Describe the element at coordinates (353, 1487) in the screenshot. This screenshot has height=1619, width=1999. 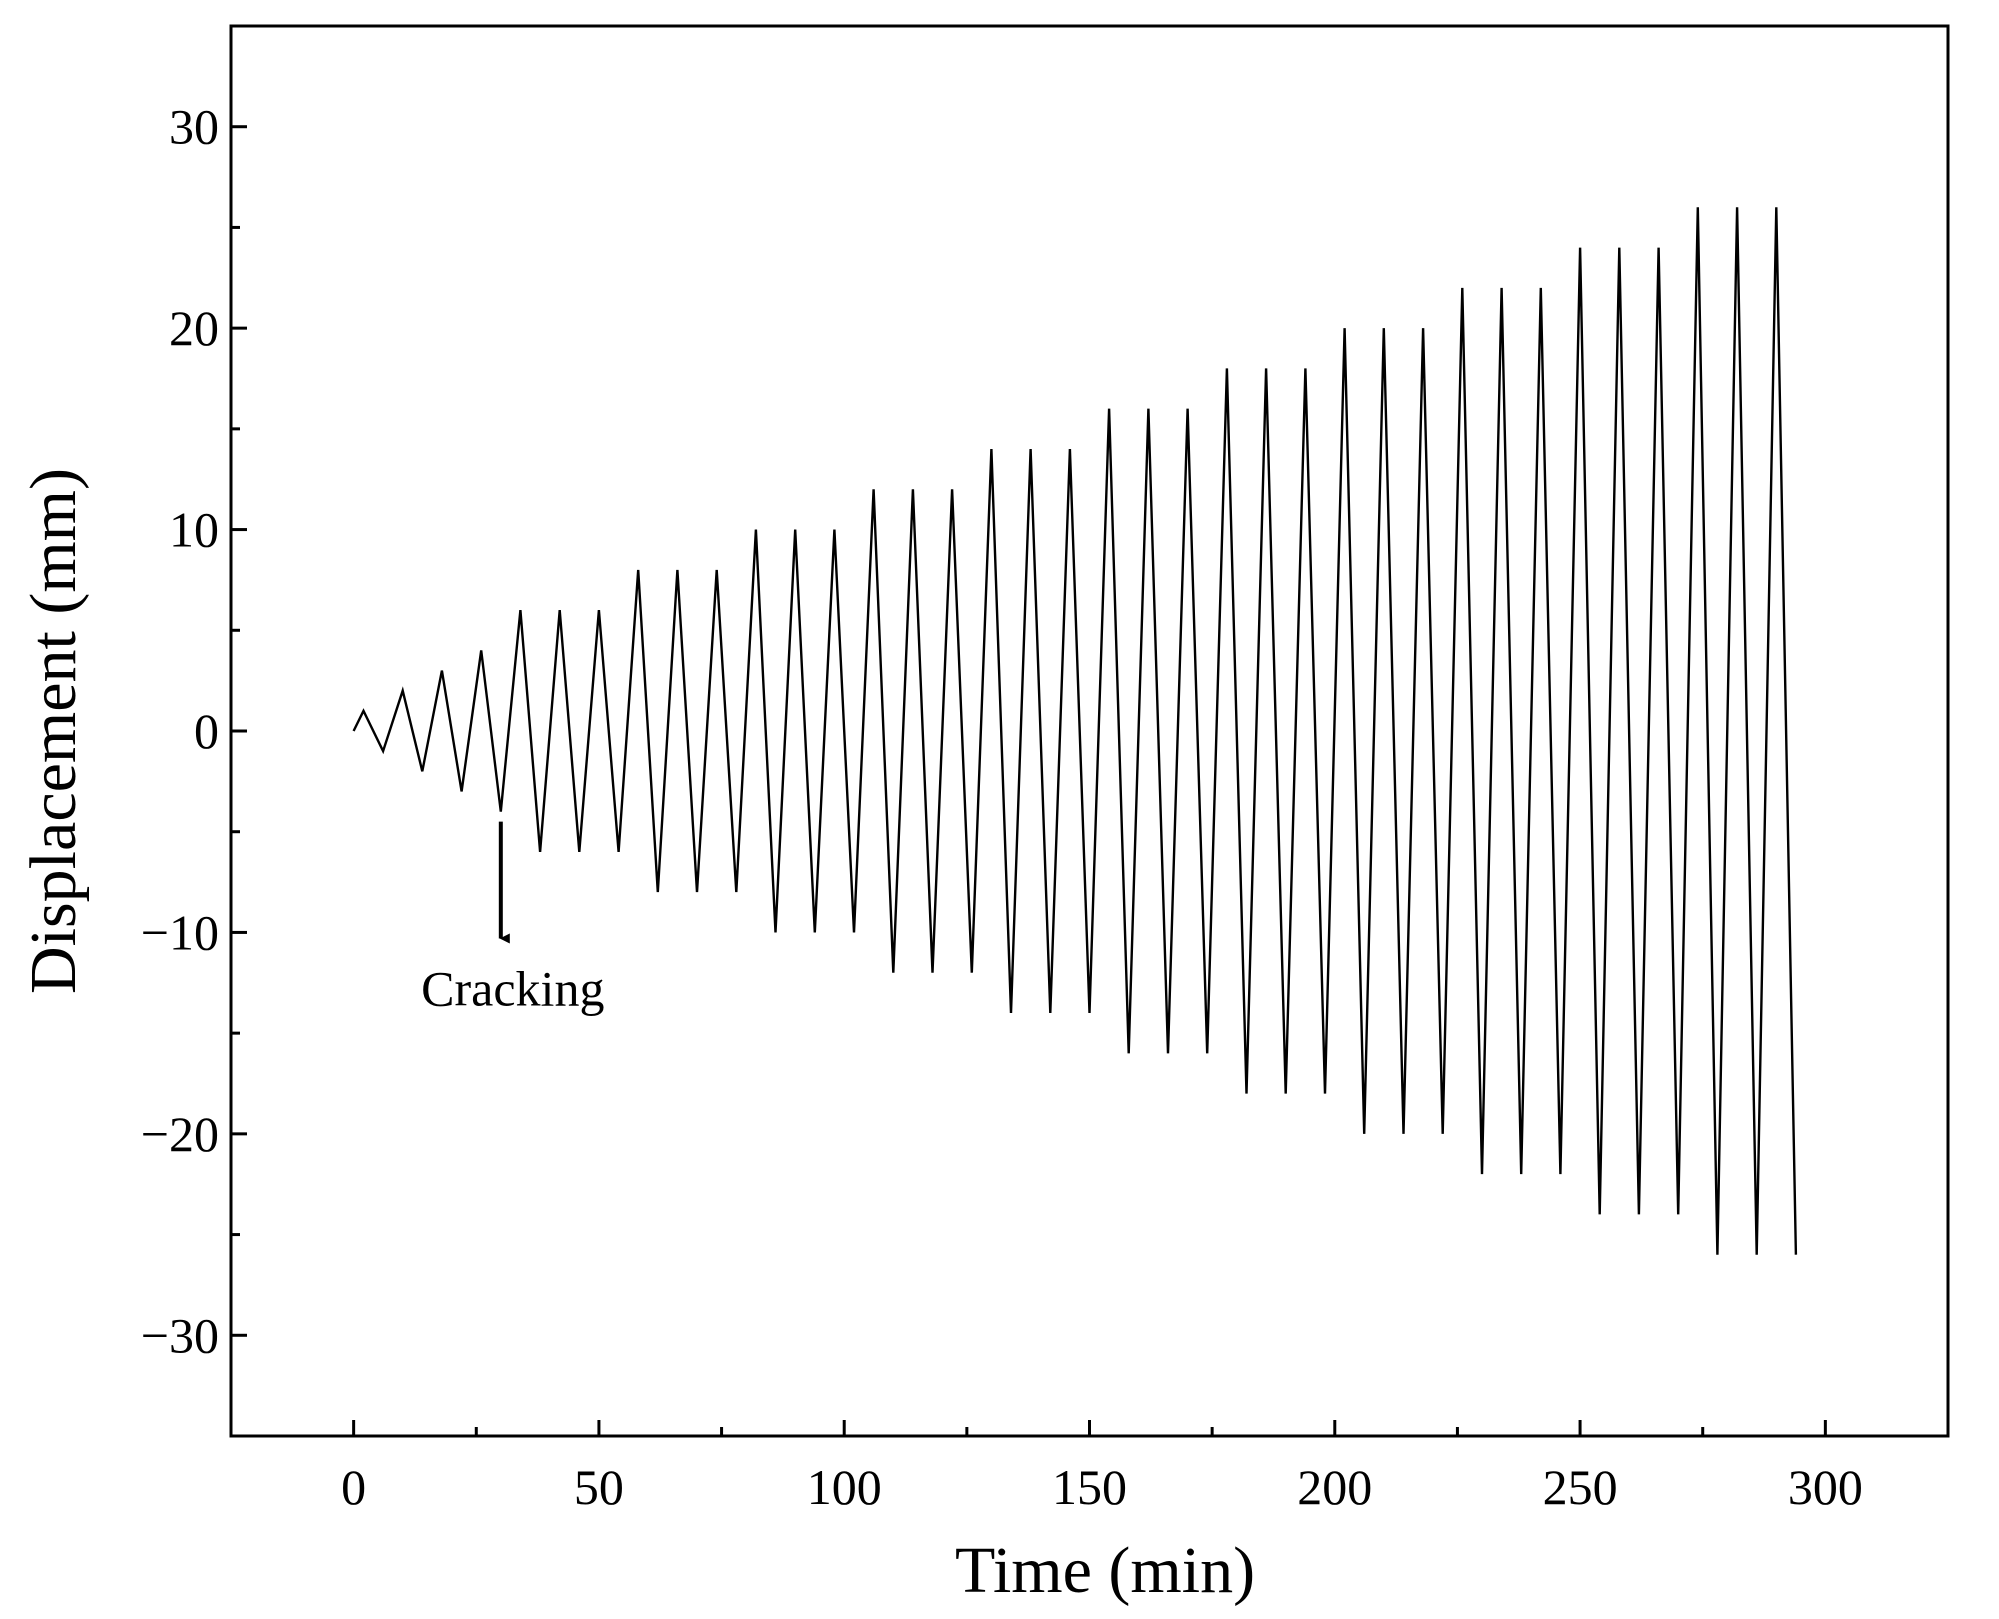
I see `x-tick-label: 0` at that location.